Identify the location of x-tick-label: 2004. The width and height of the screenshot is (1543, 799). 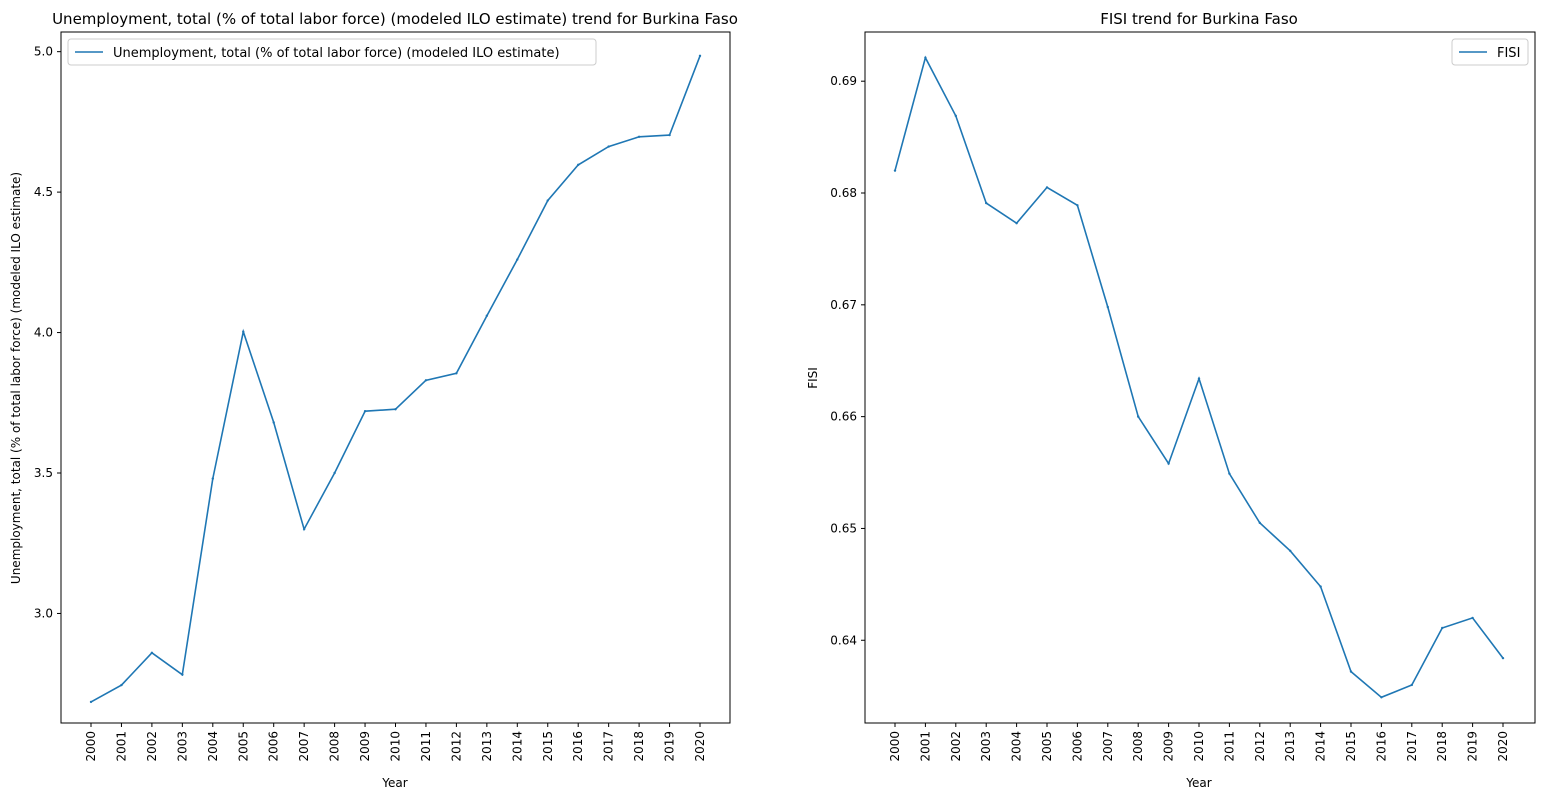
(1017, 746).